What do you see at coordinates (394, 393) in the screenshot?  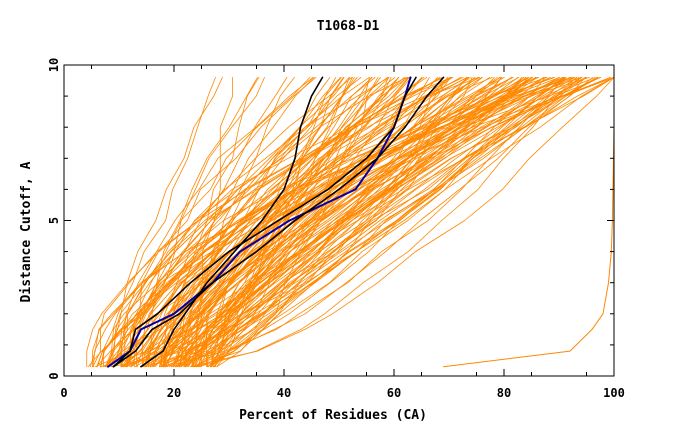 I see `x-tick-label: 60` at bounding box center [394, 393].